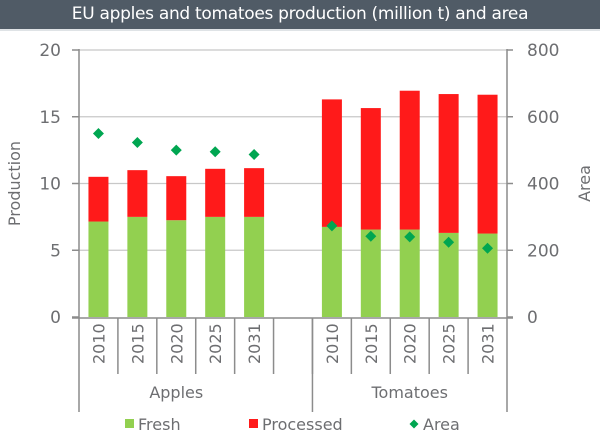 This screenshot has width=600, height=441. Describe the element at coordinates (414, 424) in the screenshot. I see `legend-swatch-area` at that location.